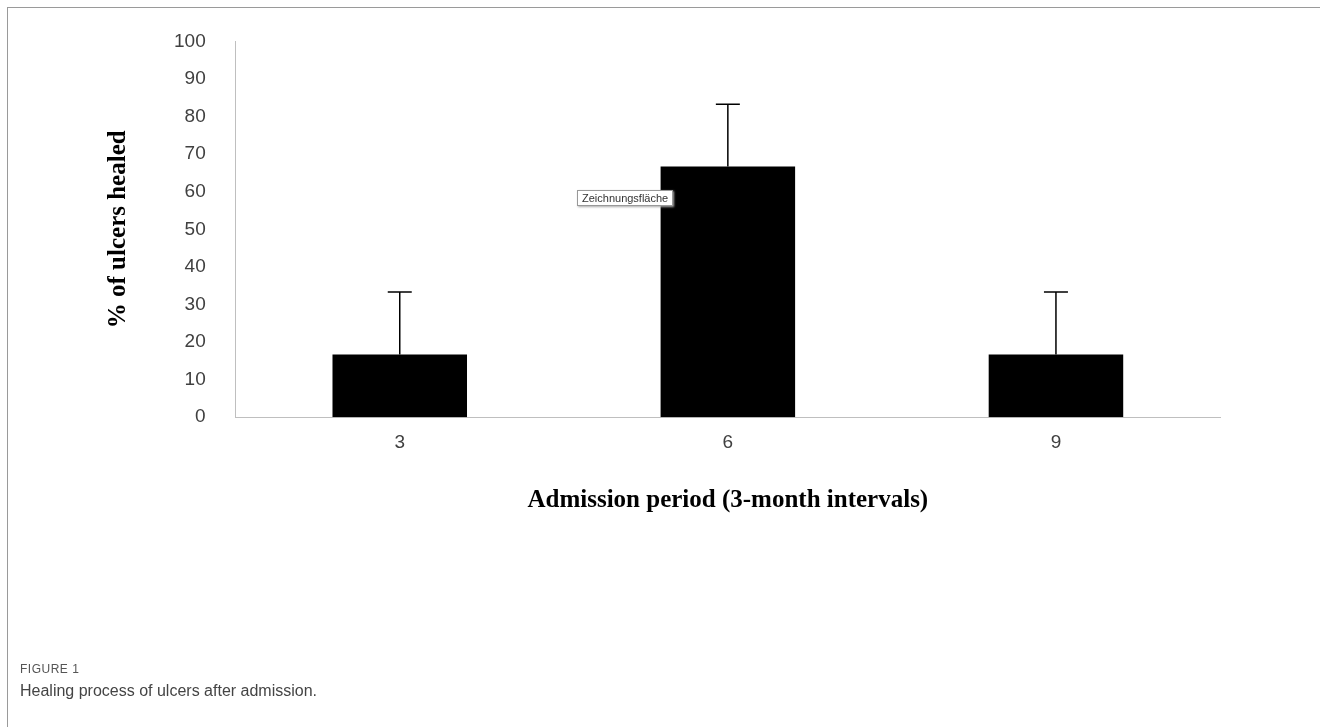 The image size is (1320, 727). Describe the element at coordinates (195, 228) in the screenshot. I see `y-tick-label: 50` at that location.